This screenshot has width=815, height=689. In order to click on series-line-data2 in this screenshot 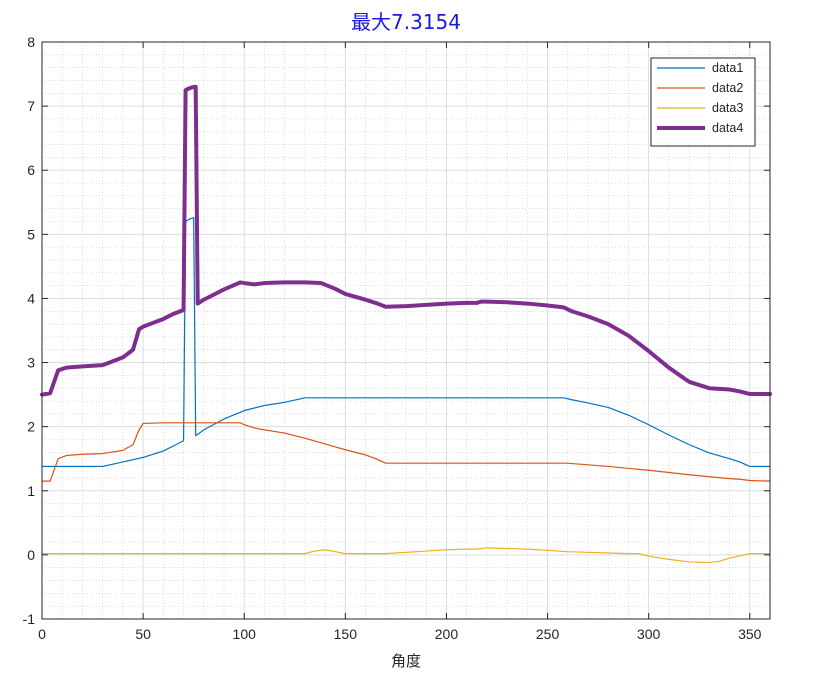, I will do `click(406, 452)`.